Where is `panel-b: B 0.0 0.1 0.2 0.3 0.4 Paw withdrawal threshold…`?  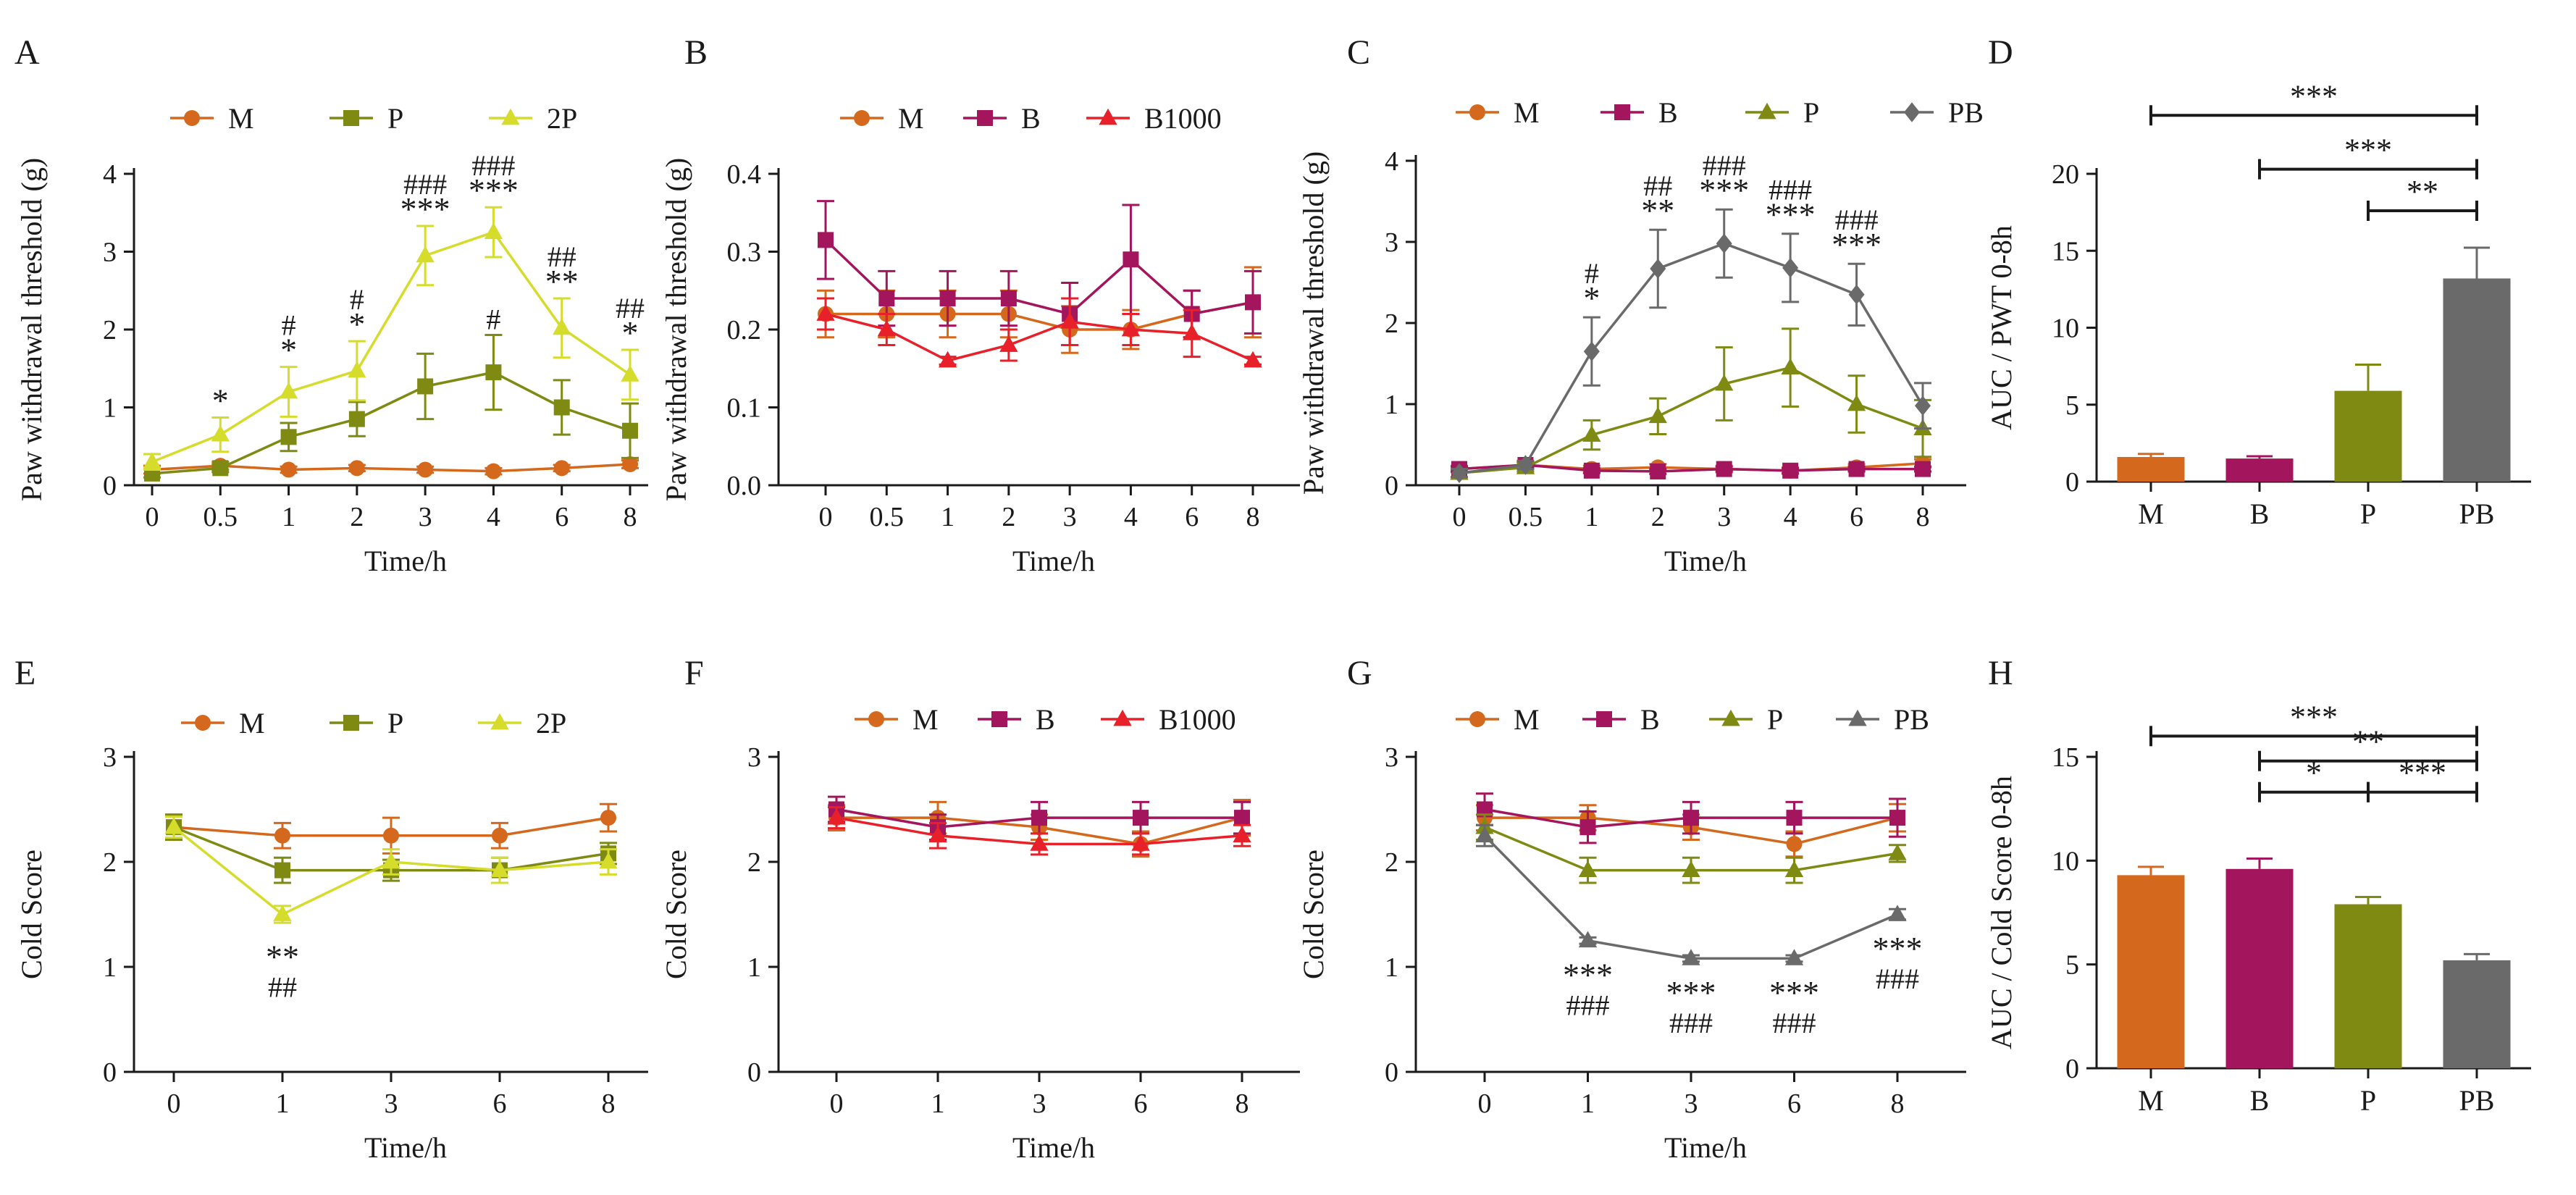
panel-b: B 0.0 0.1 0.2 0.3 0.4 Paw withdrawal threshold… is located at coordinates (980, 305).